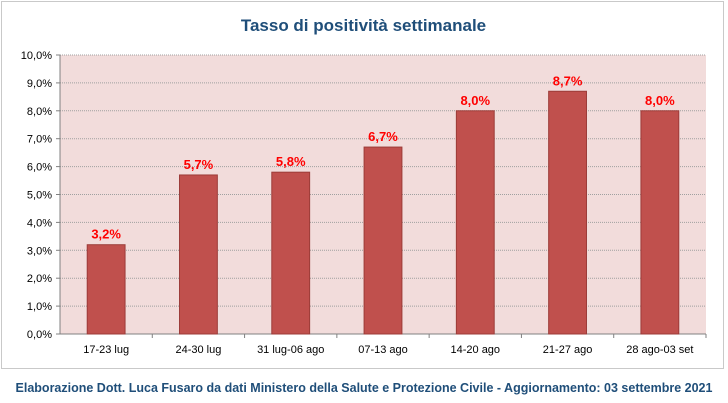 The height and width of the screenshot is (403, 728). What do you see at coordinates (568, 350) in the screenshot?
I see `x-tick-label: 21-27 ago` at bounding box center [568, 350].